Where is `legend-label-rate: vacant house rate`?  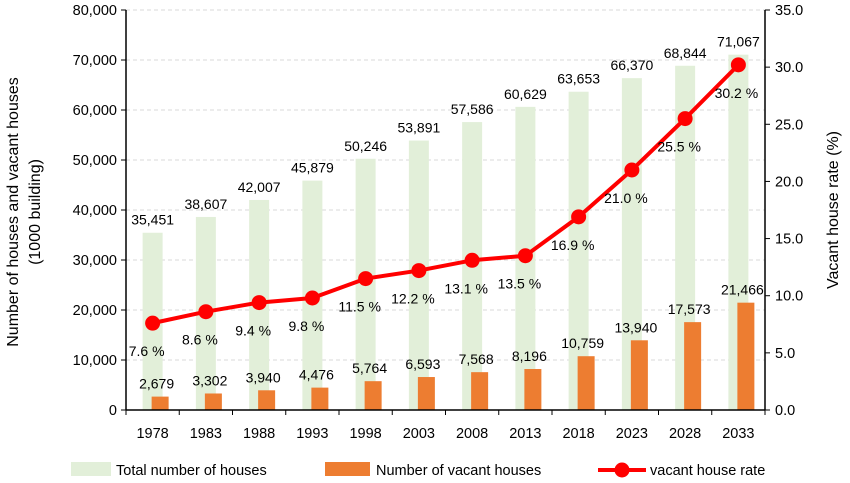 legend-label-rate: vacant house rate is located at coordinates (707, 471).